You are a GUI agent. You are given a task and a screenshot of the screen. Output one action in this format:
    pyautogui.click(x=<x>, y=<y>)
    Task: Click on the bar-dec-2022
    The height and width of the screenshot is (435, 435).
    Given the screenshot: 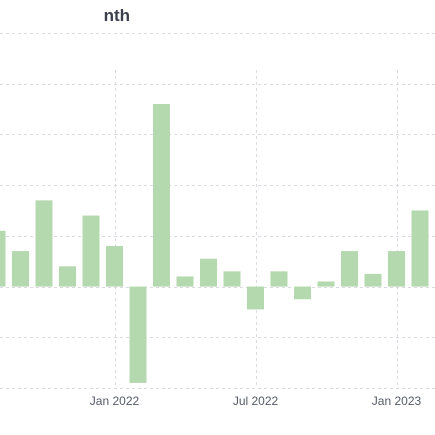 What is the action you would take?
    pyautogui.click(x=373, y=280)
    